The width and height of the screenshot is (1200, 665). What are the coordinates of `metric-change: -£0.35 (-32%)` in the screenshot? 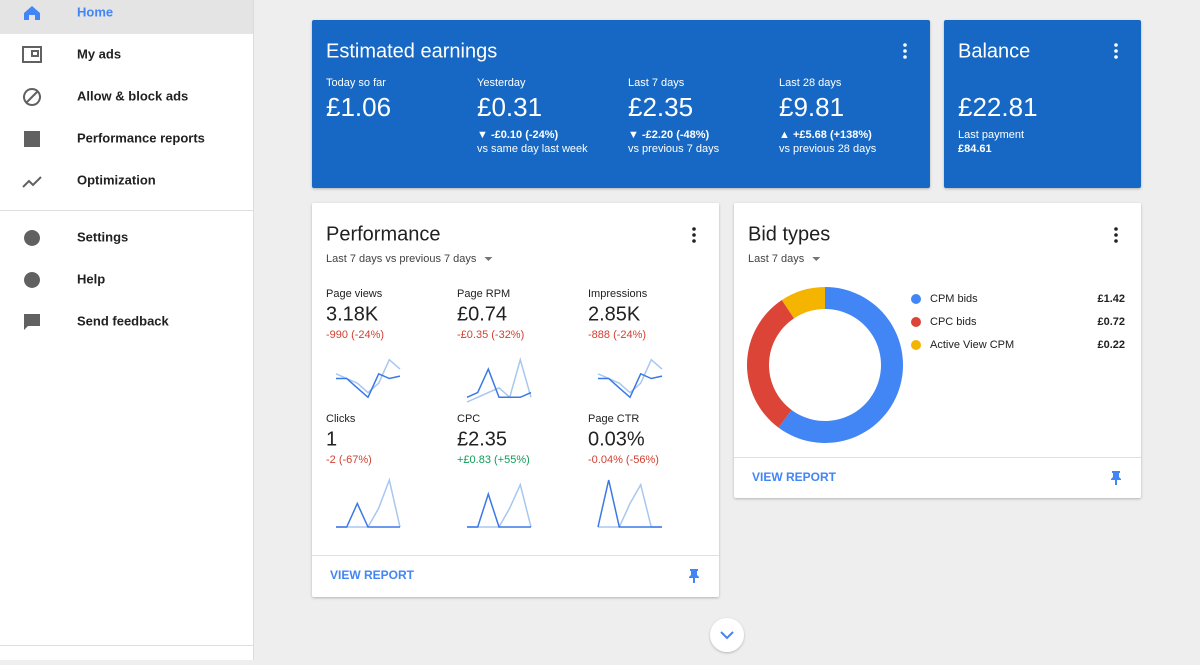 It's located at (490, 335).